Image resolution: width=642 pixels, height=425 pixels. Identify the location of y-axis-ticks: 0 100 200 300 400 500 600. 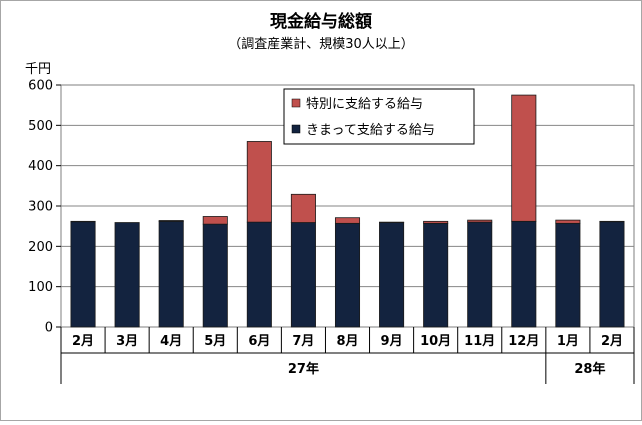
(44, 207).